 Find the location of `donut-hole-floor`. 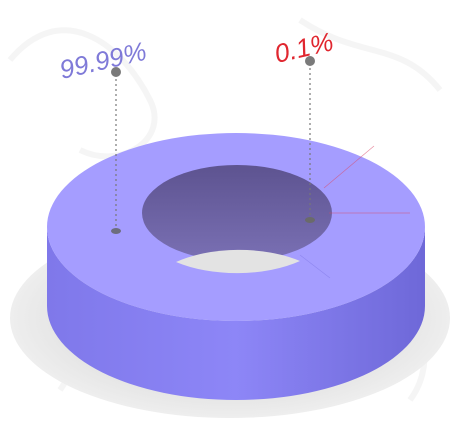

donut-hole-floor is located at coordinates (238, 261).